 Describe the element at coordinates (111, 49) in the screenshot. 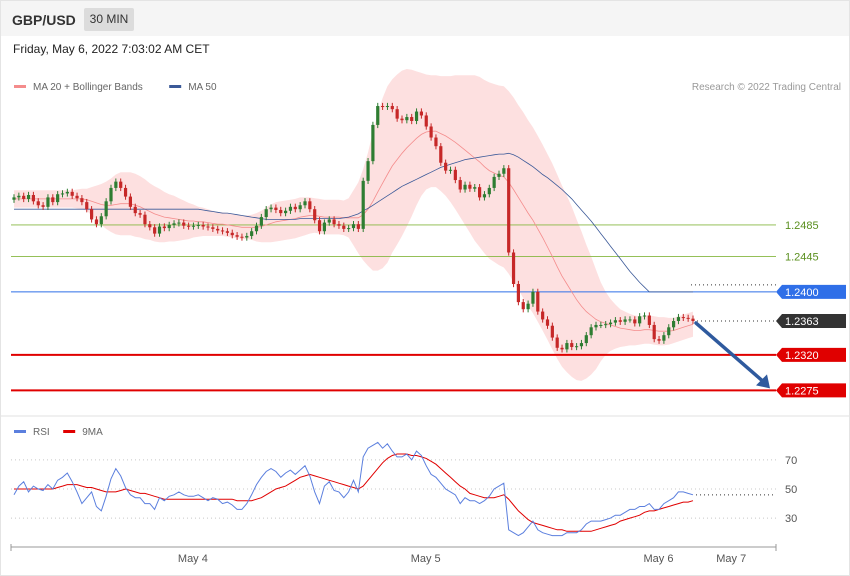

I see `datetime-label: Friday, May 6, 2022 7:03:02 AM CET` at that location.